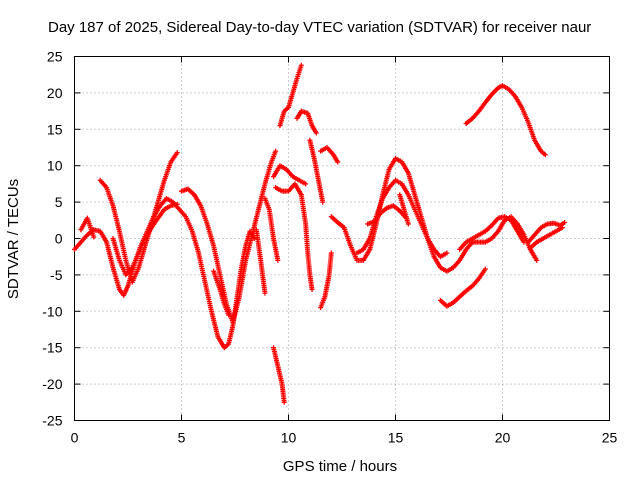  I want to click on y-tick-label: -20, so click(52, 384).